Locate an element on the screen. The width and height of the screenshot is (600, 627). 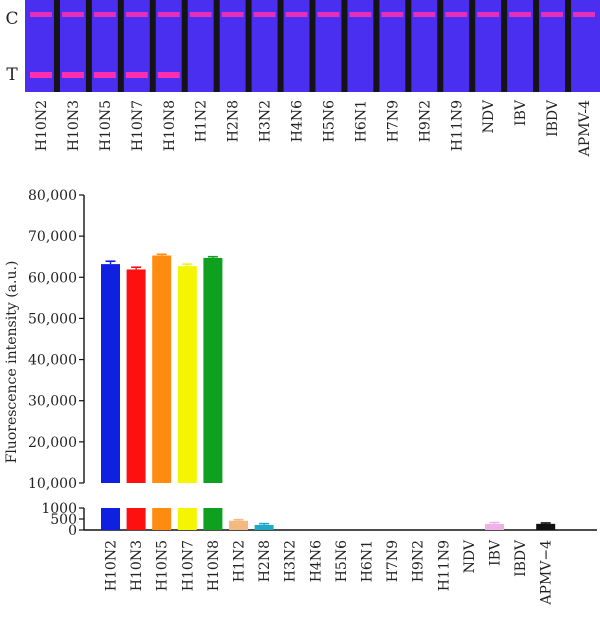
x-tick-label: H3N2 is located at coordinates (291, 561).